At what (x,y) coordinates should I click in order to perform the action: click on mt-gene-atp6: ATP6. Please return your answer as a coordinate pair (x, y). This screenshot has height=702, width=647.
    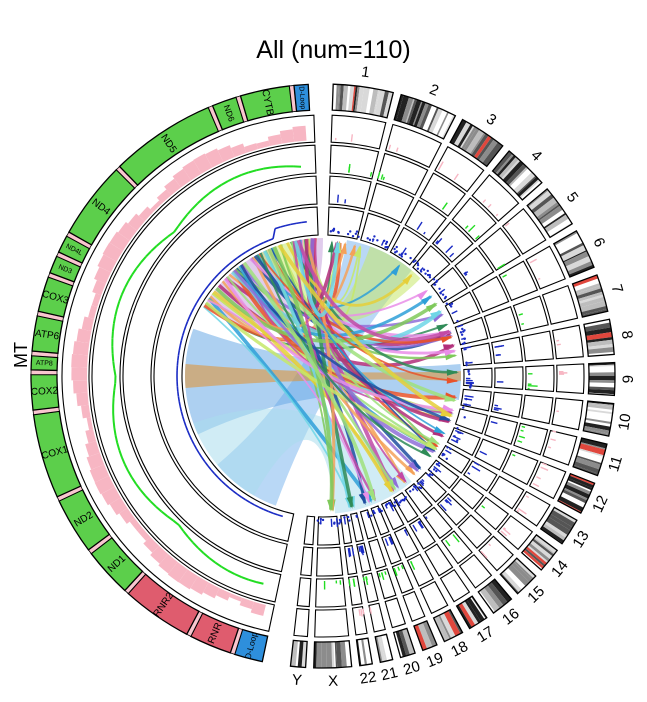
    Looking at the image, I should click on (47, 334).